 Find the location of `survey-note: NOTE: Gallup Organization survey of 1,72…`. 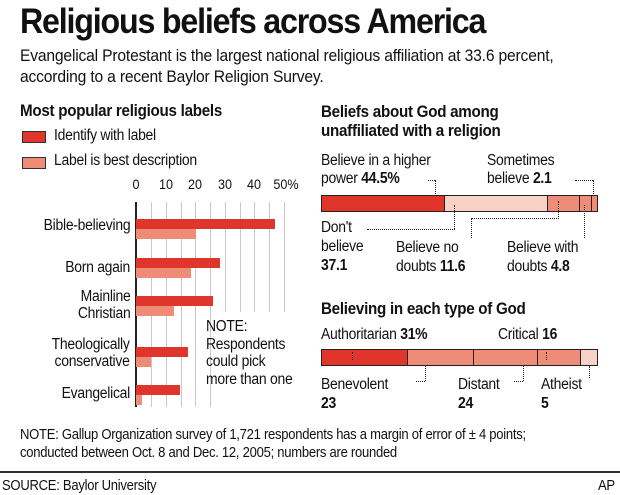

survey-note: NOTE: Gallup Organization survey of 1,72… is located at coordinates (273, 444).